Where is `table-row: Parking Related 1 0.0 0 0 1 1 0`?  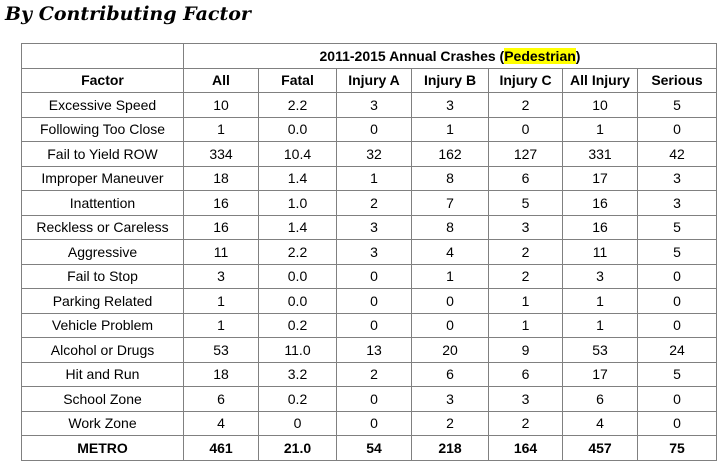 table-row: Parking Related 1 0.0 0 0 1 1 0 is located at coordinates (369, 301).